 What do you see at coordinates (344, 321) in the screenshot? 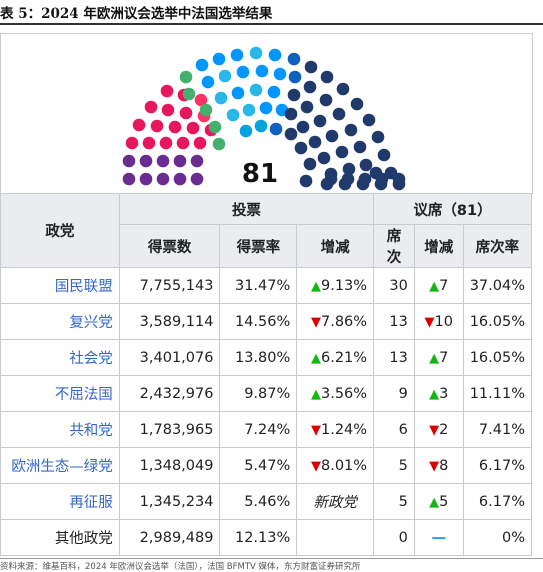
I see `change-cell-value: 7.86%` at bounding box center [344, 321].